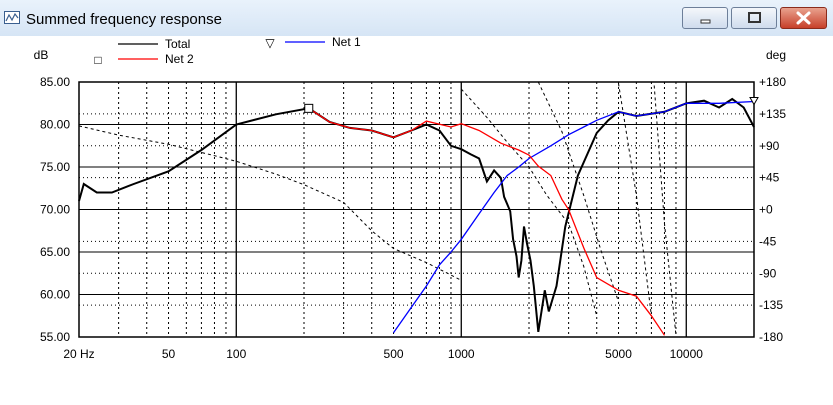 The width and height of the screenshot is (833, 405). I want to click on legend-label: Total, so click(177, 44).